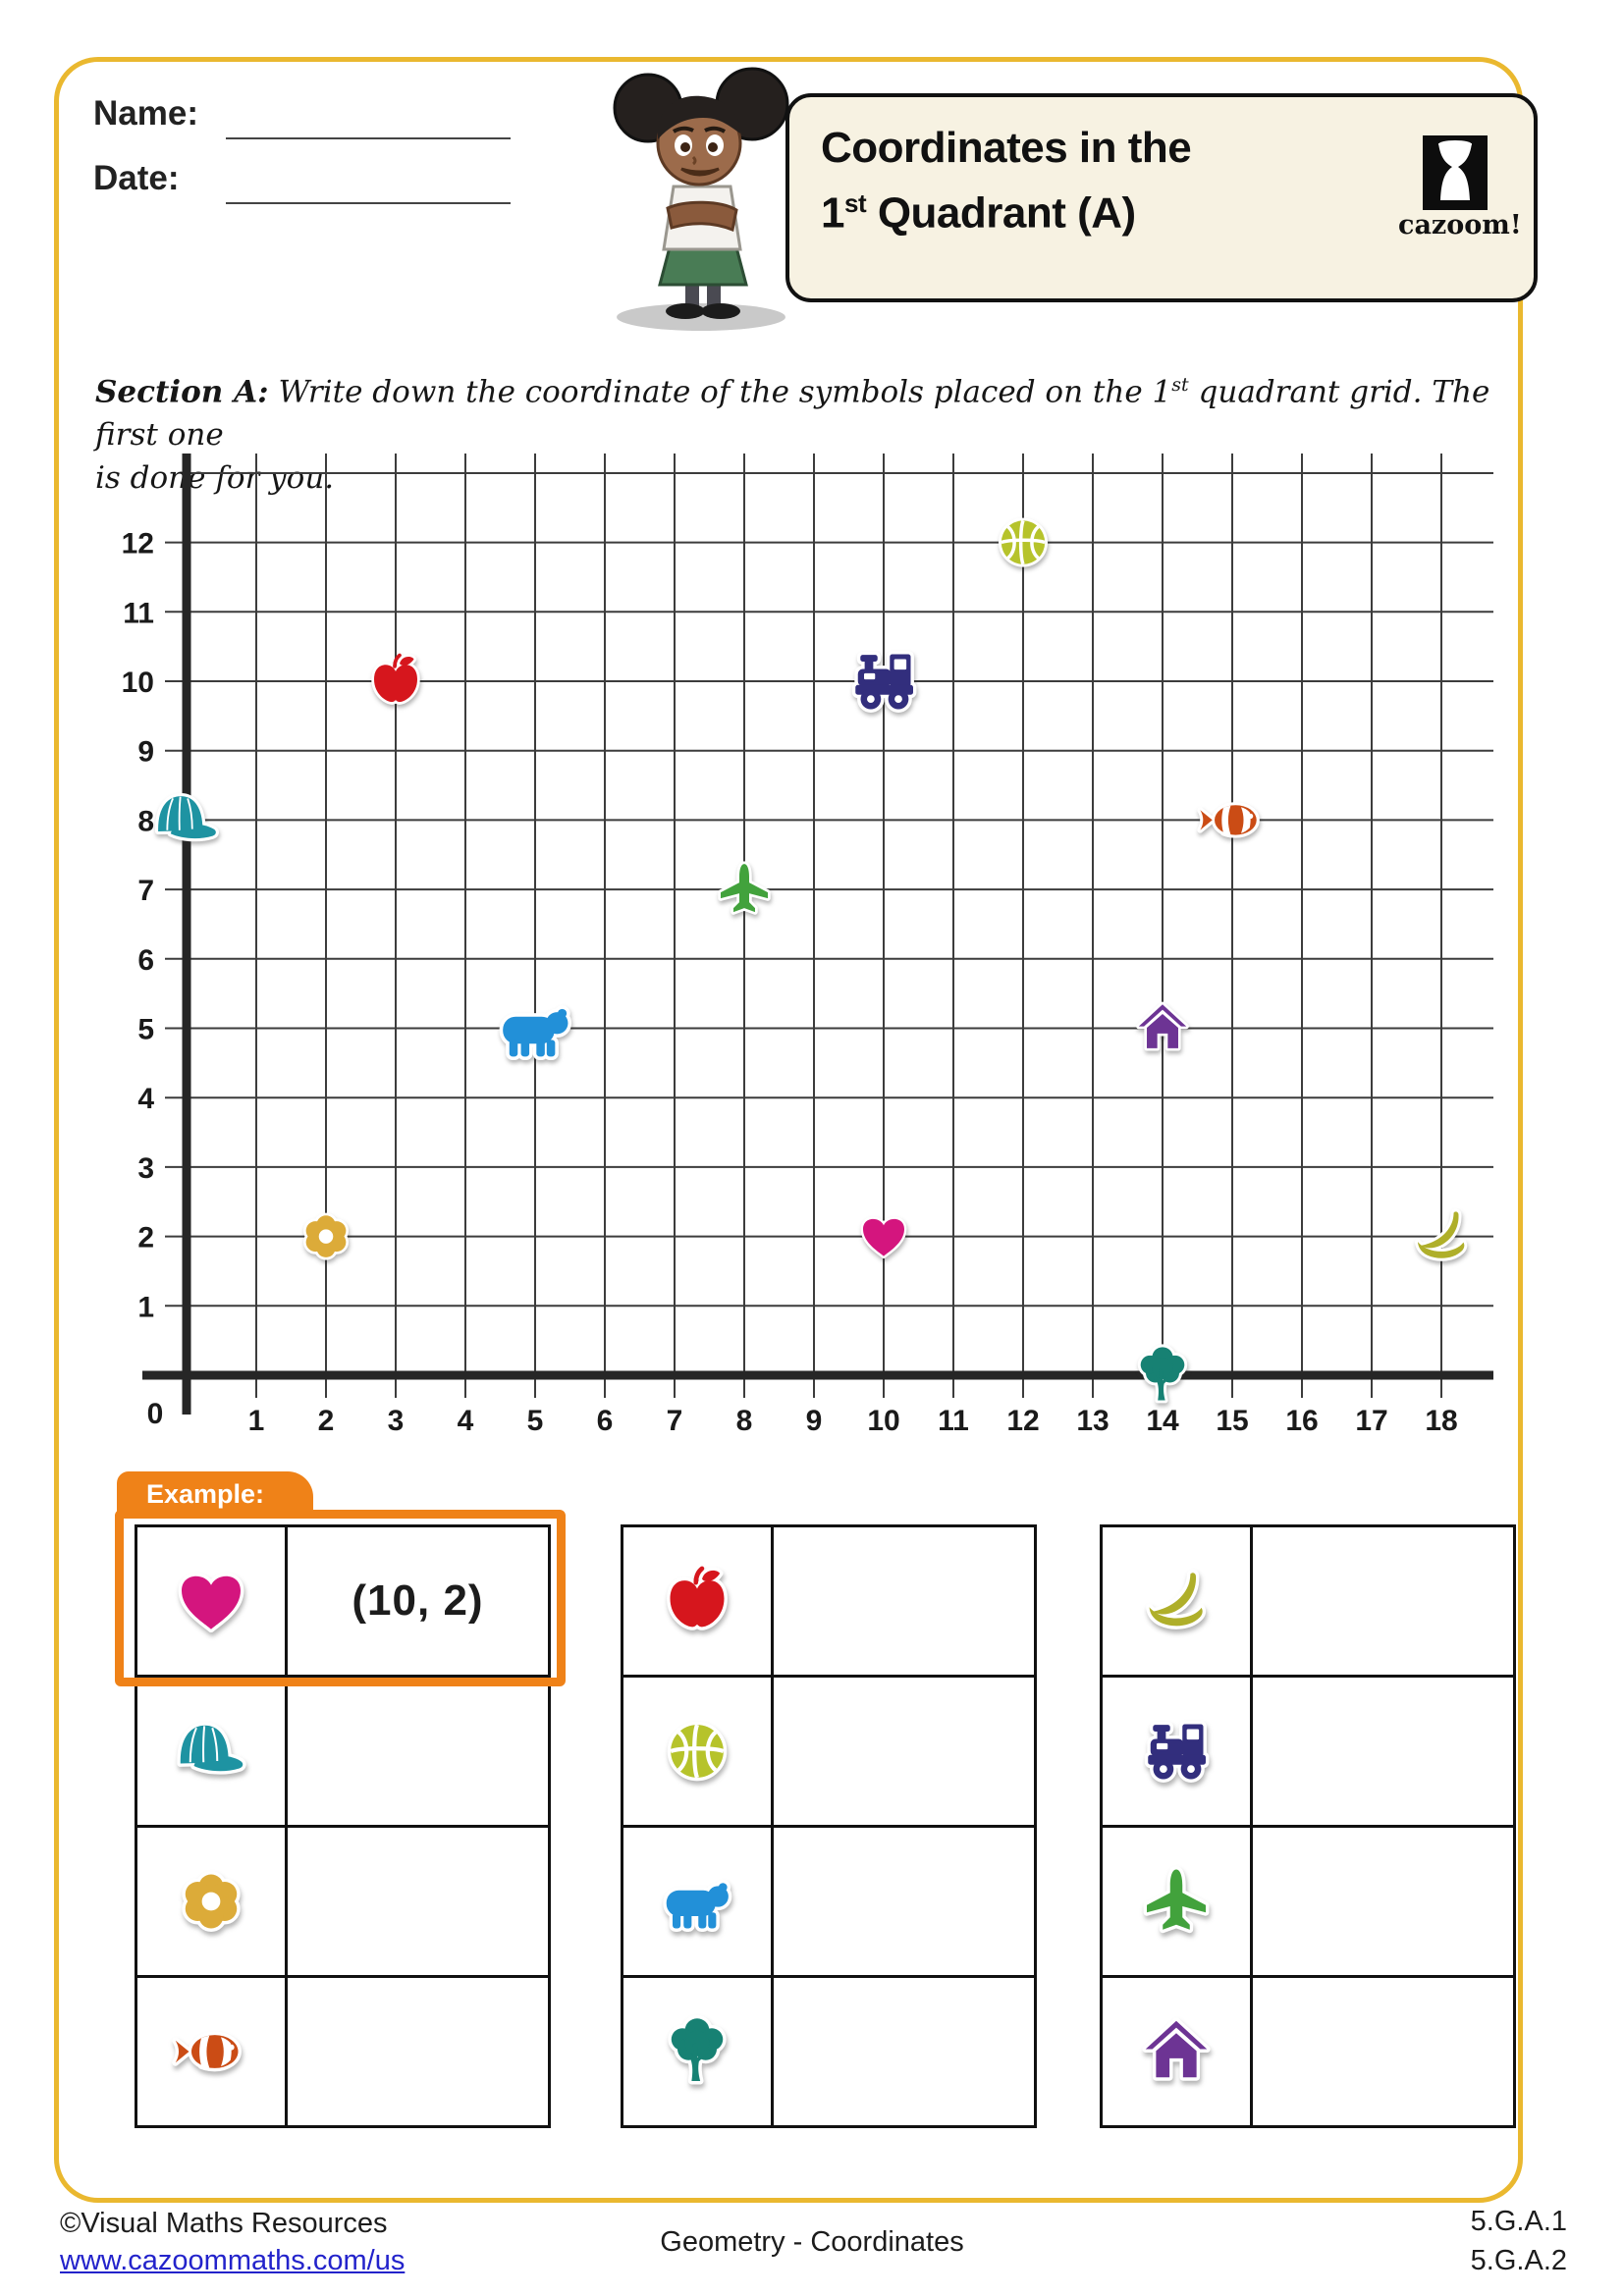  I want to click on y-tick-label: 3, so click(145, 1168).